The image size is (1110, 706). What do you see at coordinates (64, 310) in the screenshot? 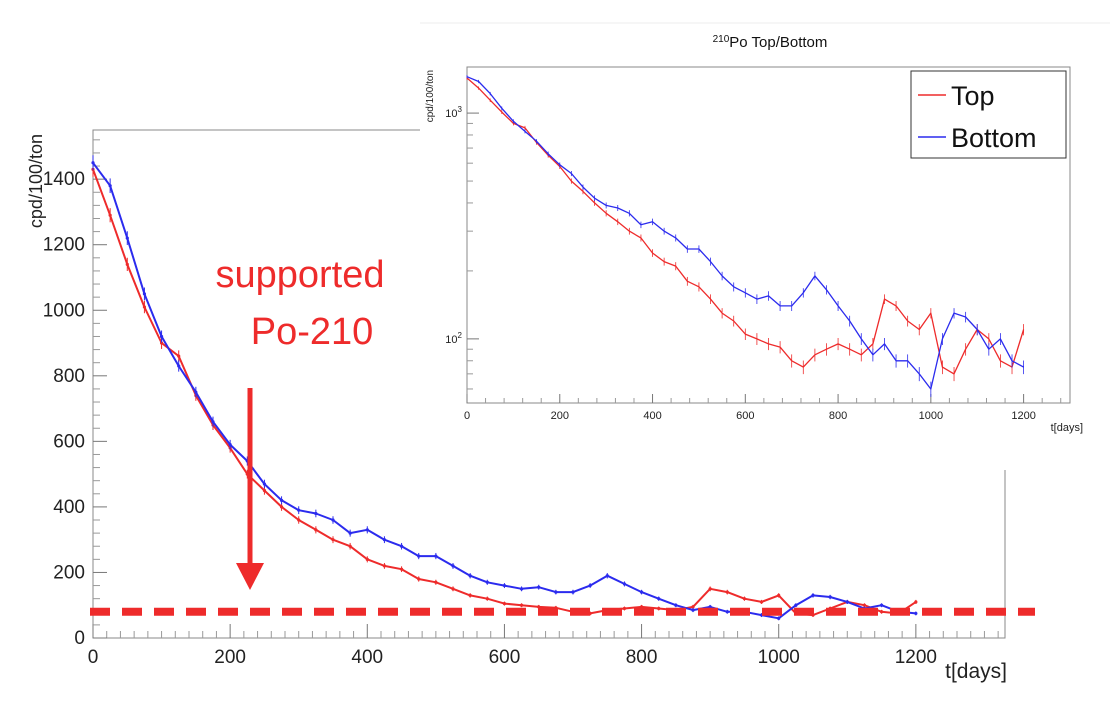
I see `main-y-tick-label: 1000` at bounding box center [64, 310].